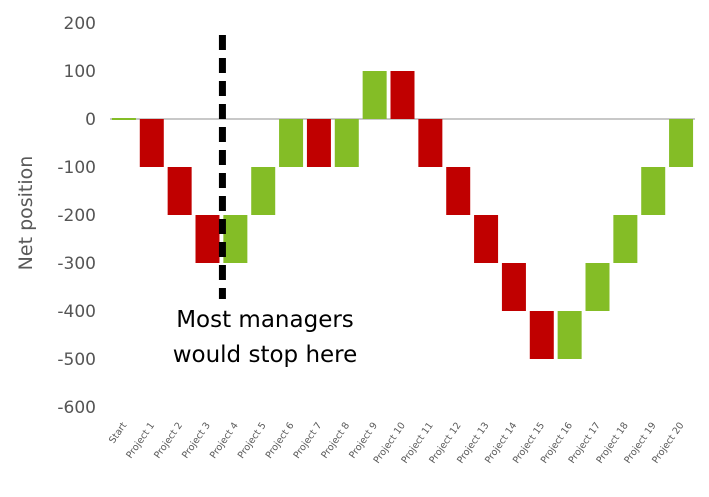 This screenshot has width=709, height=497. I want to click on y-tick-label: -500, so click(76, 360).